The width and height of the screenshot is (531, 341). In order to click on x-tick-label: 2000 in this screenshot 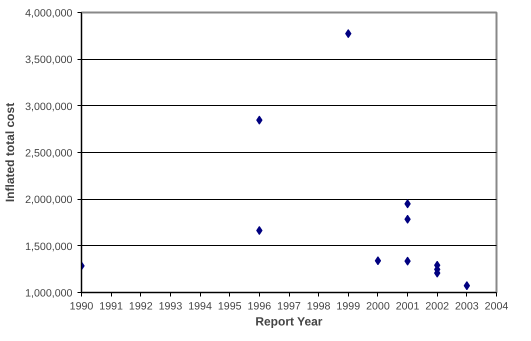, I will do `click(378, 306)`.